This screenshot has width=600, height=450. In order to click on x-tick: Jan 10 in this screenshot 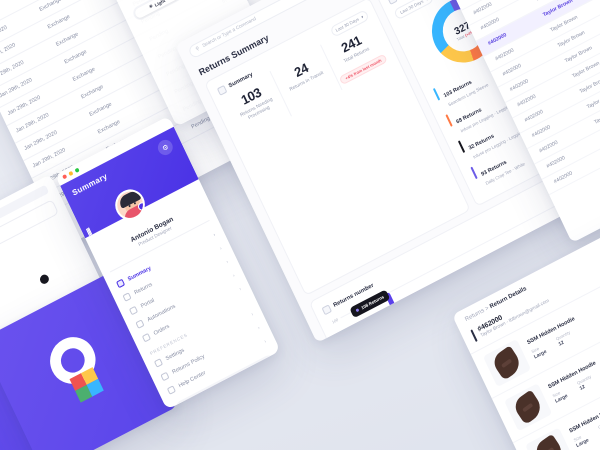, I will do `click(456, 339)`.